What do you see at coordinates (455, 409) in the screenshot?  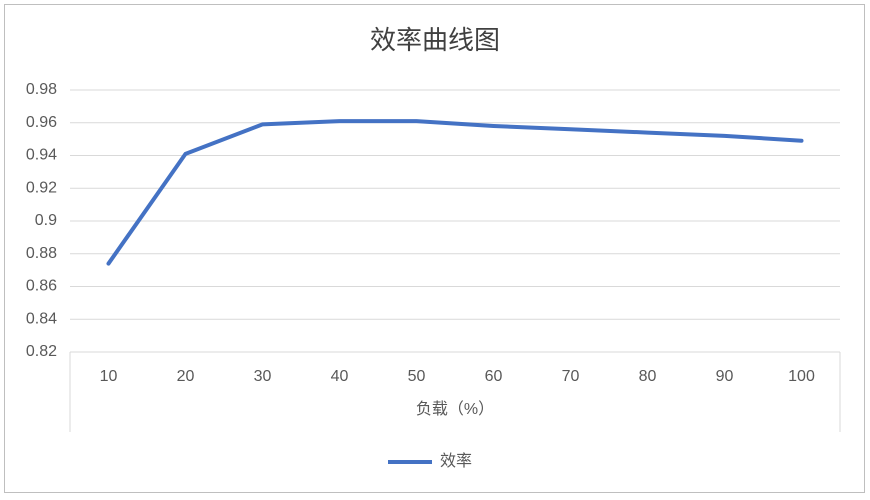 I see `x-axis-title: 负载（%）` at bounding box center [455, 409].